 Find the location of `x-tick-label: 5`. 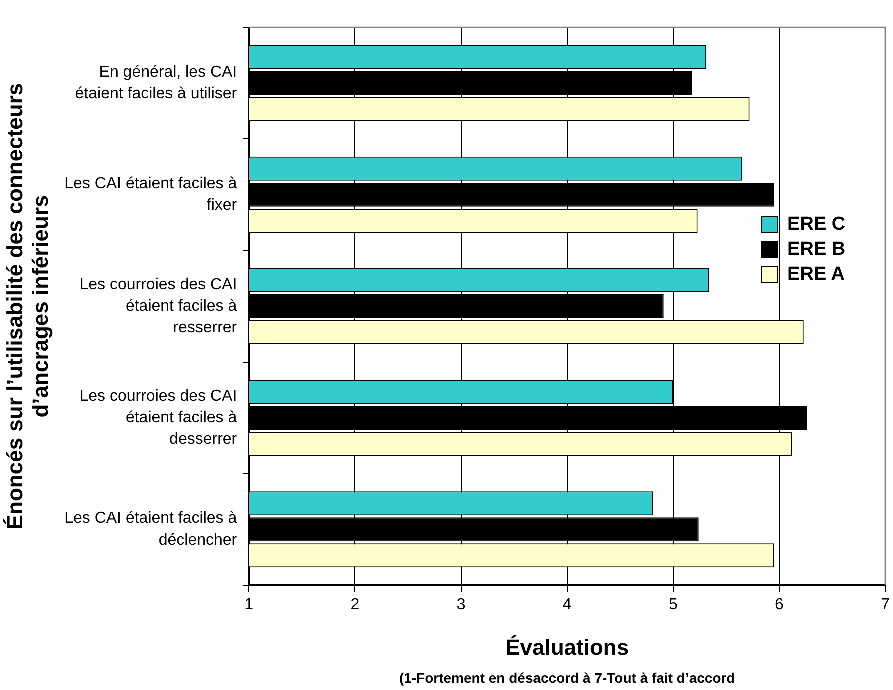

x-tick-label: 5 is located at coordinates (673, 605).